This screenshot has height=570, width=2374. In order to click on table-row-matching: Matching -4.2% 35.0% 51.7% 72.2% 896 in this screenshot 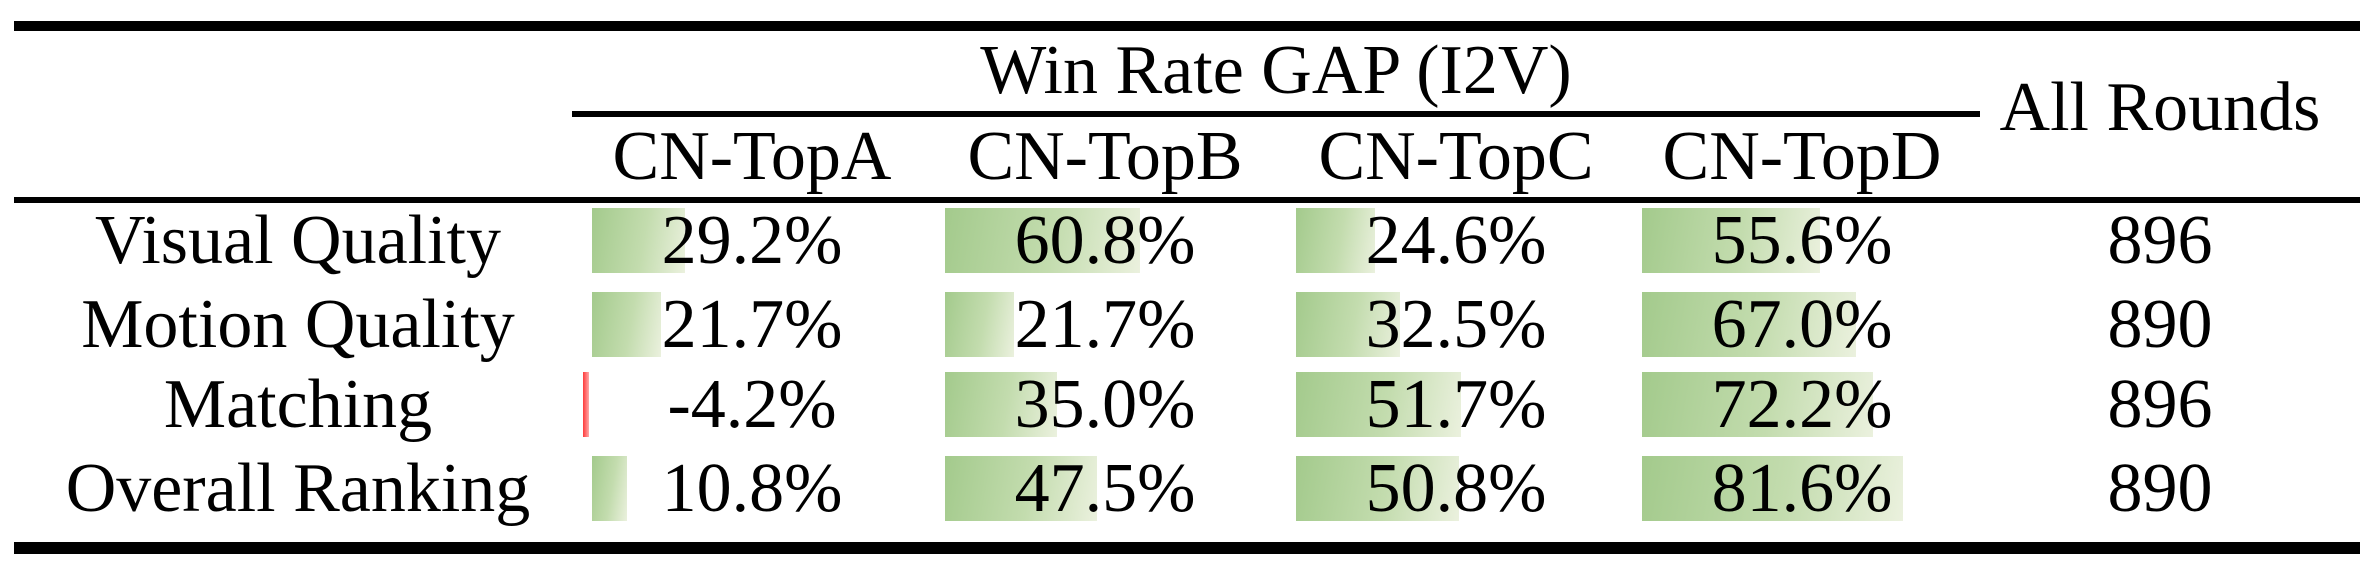, I will do `click(1187, 404)`.